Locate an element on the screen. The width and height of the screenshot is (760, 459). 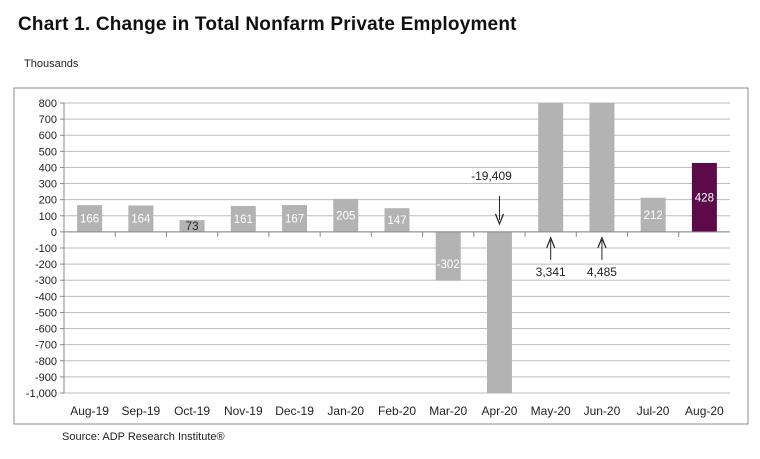
x-tick-label: Aug-20 is located at coordinates (704, 411).